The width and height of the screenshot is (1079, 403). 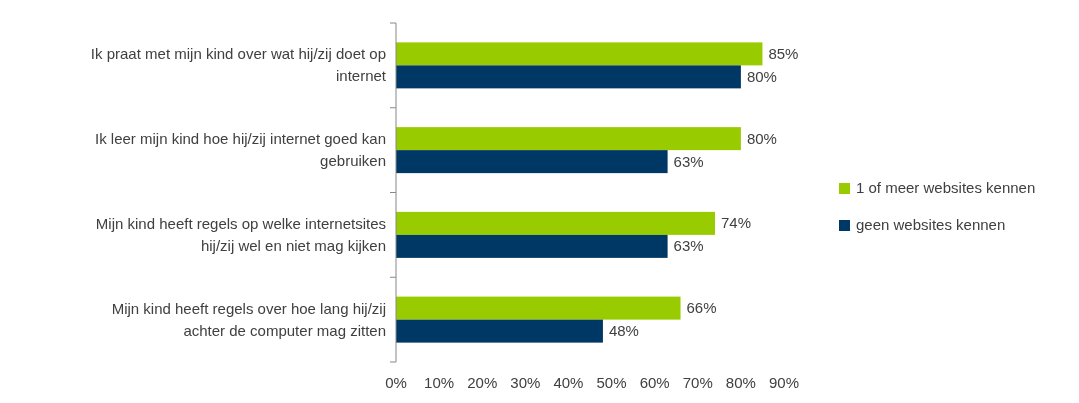 I want to click on y-tick-label: Mijn kind heeft regels op welke internetsites hij/zij wel en niet mag kijken, so click(x=240, y=234).